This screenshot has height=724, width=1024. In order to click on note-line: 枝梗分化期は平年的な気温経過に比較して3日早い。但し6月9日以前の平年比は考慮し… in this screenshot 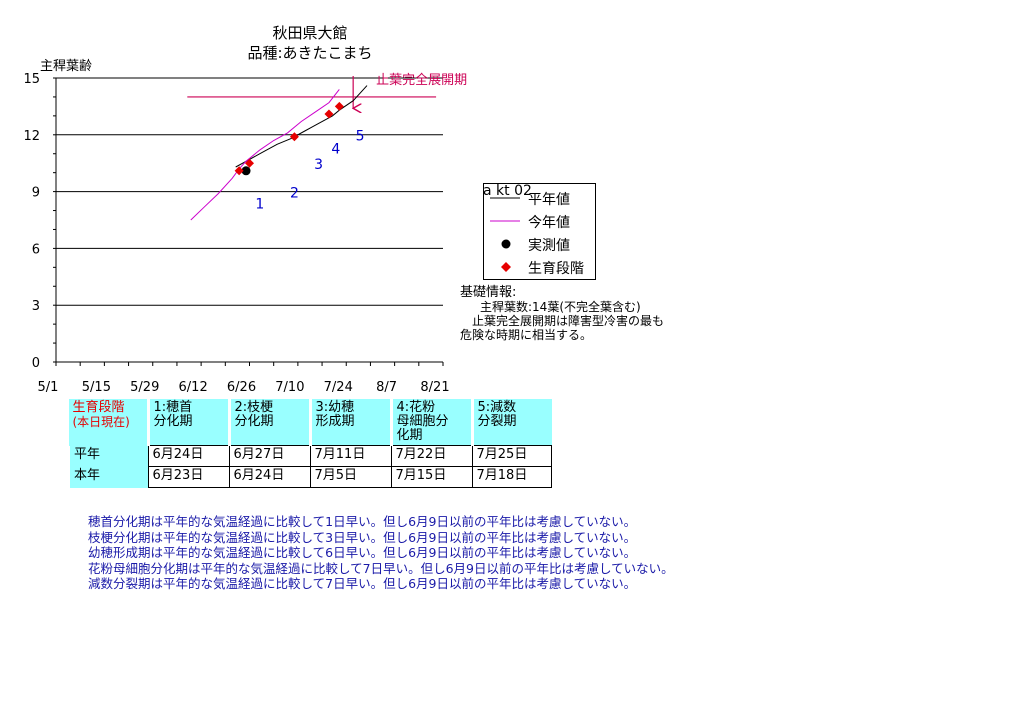, I will do `click(362, 537)`.